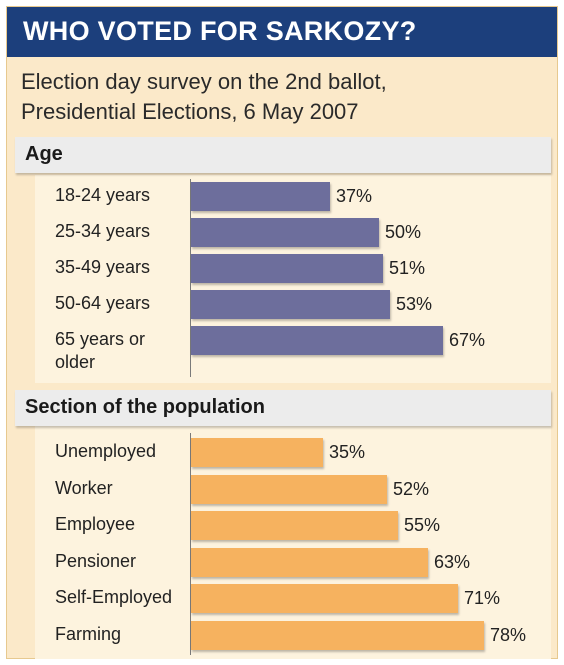 The width and height of the screenshot is (564, 665). What do you see at coordinates (103, 195) in the screenshot?
I see `age-category-label-line: 18-24 years` at bounding box center [103, 195].